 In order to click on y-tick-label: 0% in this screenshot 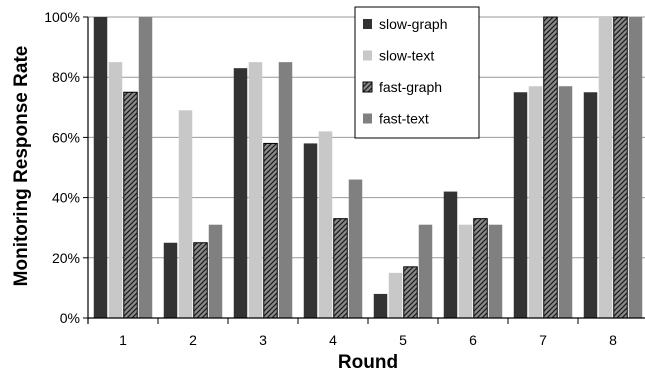, I will do `click(70, 318)`.